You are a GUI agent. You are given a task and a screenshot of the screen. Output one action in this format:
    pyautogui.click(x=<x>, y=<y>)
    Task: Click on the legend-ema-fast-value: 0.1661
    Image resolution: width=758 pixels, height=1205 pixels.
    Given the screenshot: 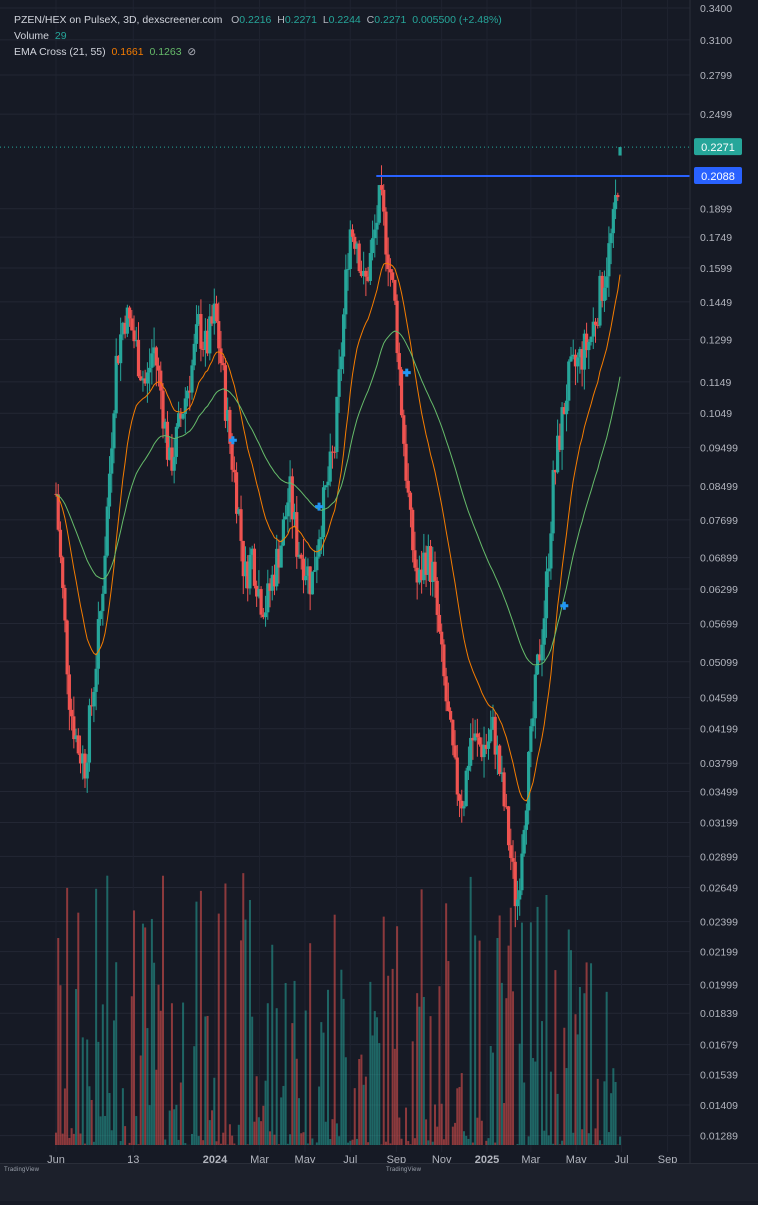 What is the action you would take?
    pyautogui.click(x=127, y=52)
    